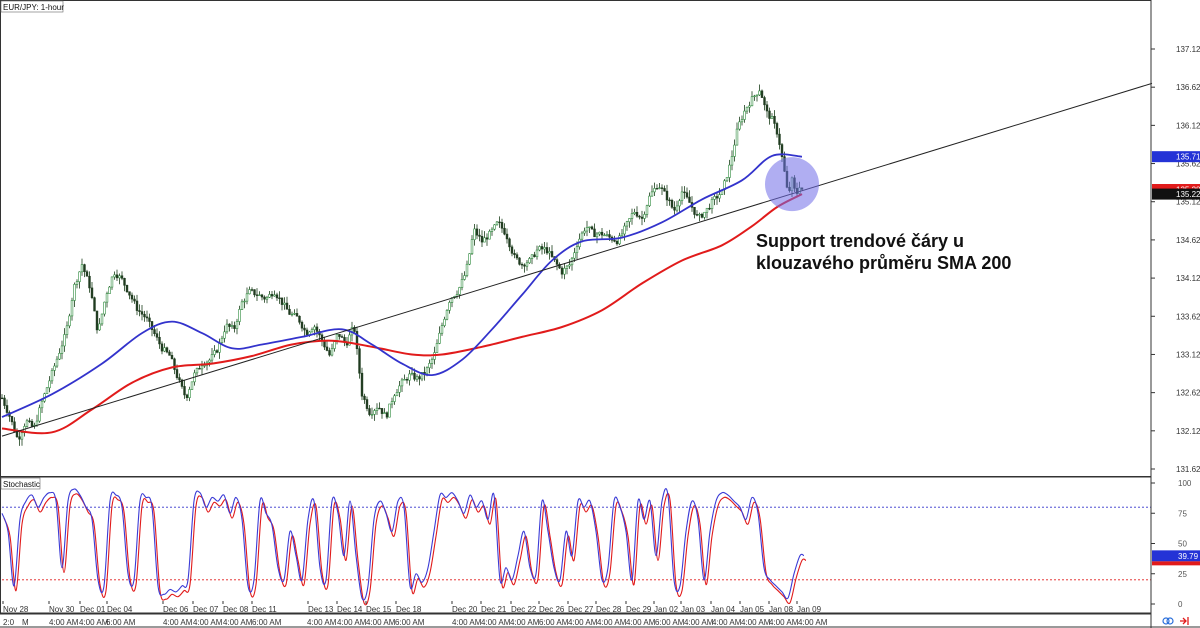 This screenshot has width=1200, height=628. What do you see at coordinates (1182, 574) in the screenshot?
I see `stochastic-axis-tick-label: 25` at bounding box center [1182, 574].